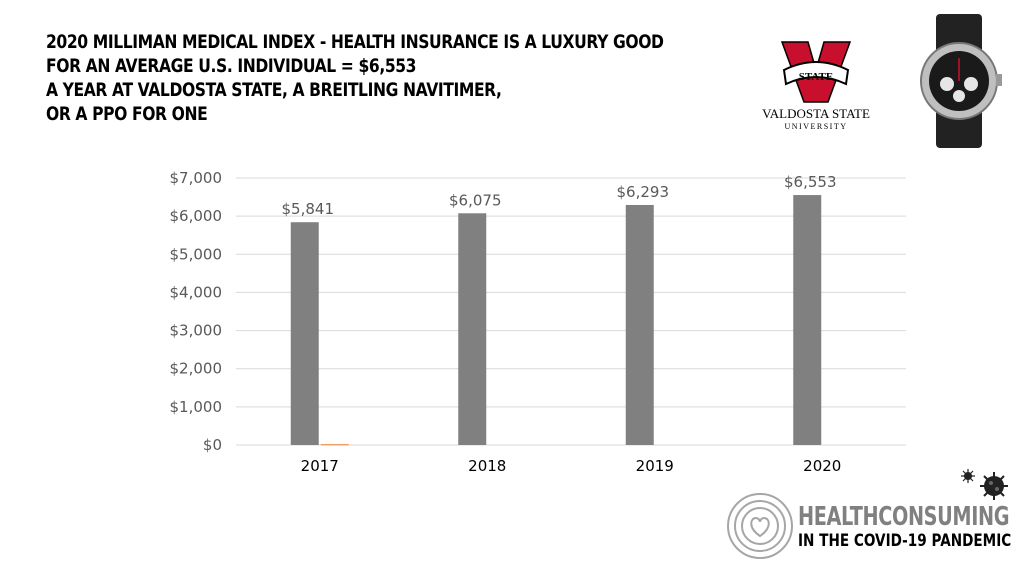 The width and height of the screenshot is (1024, 576). I want to click on breitling-watch-icon, so click(961, 81).